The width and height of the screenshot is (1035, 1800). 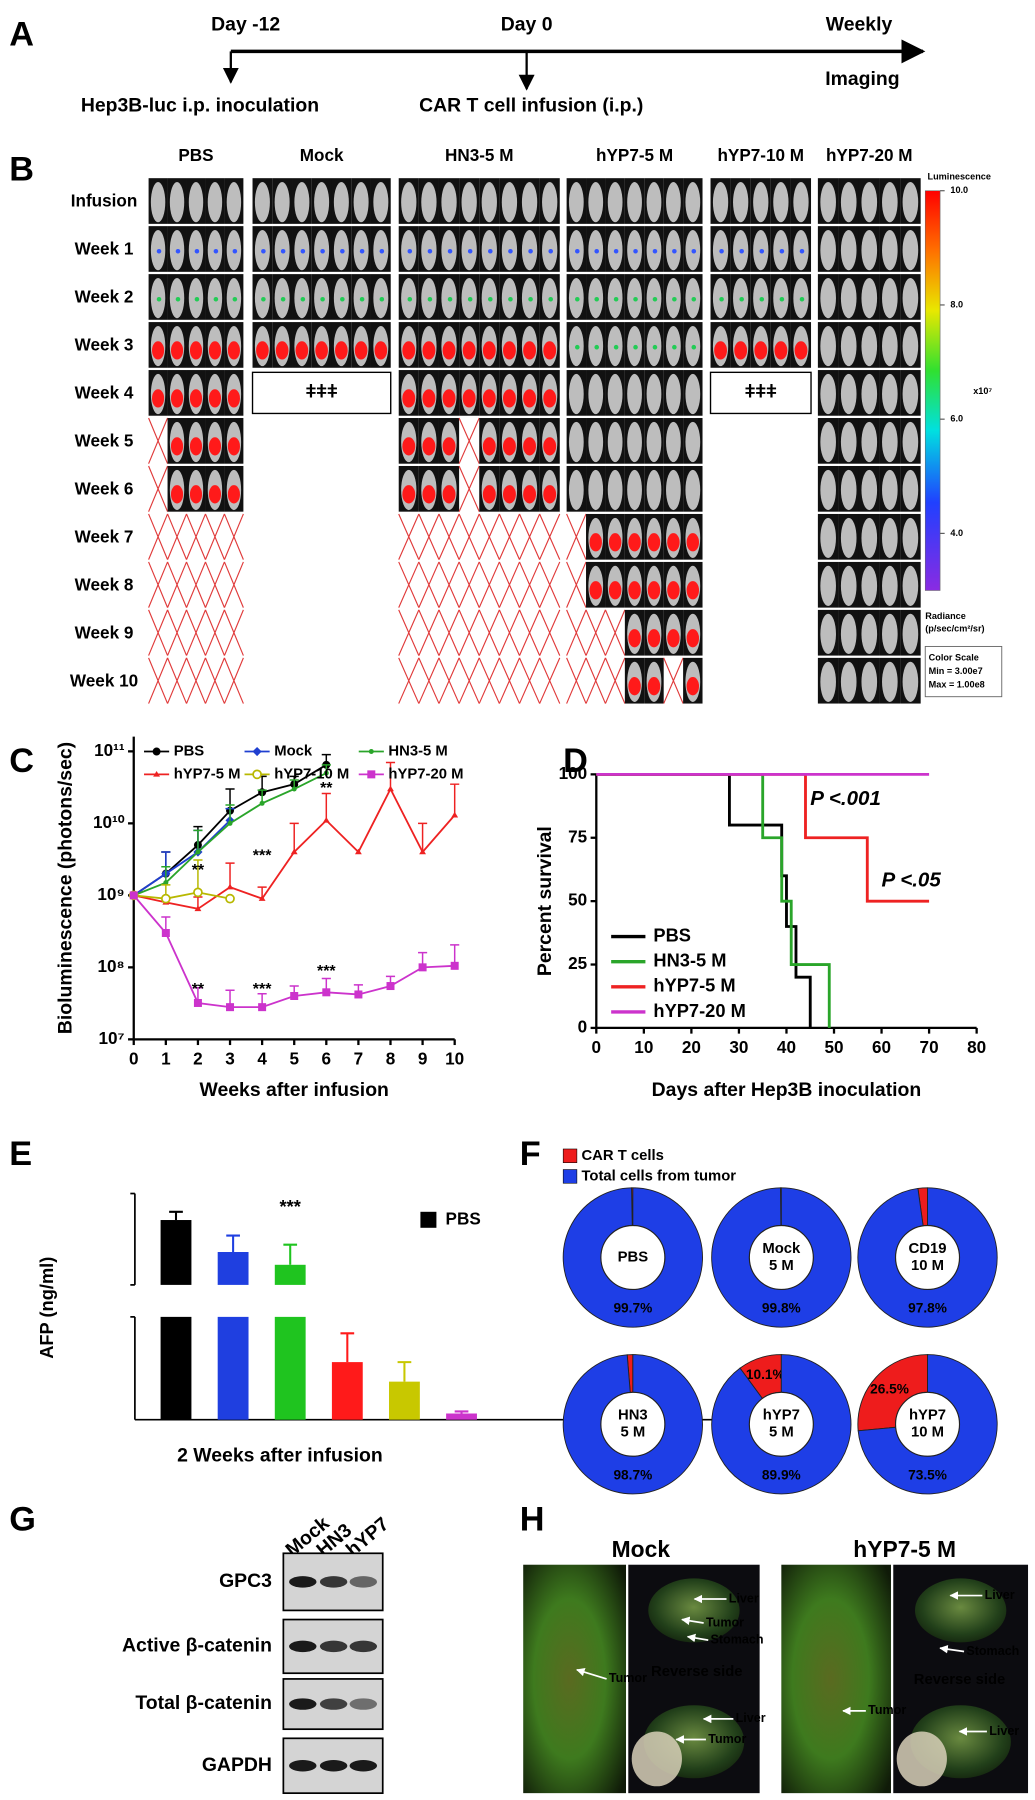 What do you see at coordinates (833, 1047) in the screenshot?
I see `x-tick-label: 50` at bounding box center [833, 1047].